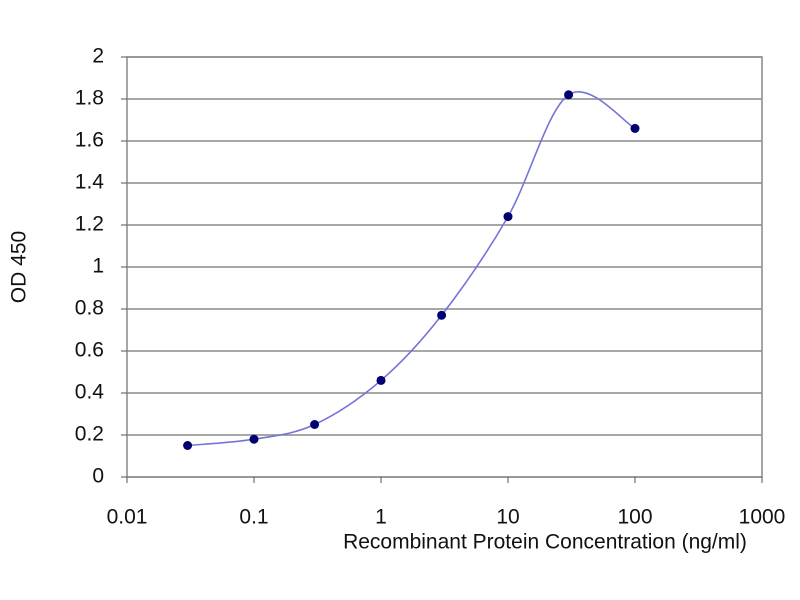  Describe the element at coordinates (98, 56) in the screenshot. I see `y-tick-label: 2` at that location.